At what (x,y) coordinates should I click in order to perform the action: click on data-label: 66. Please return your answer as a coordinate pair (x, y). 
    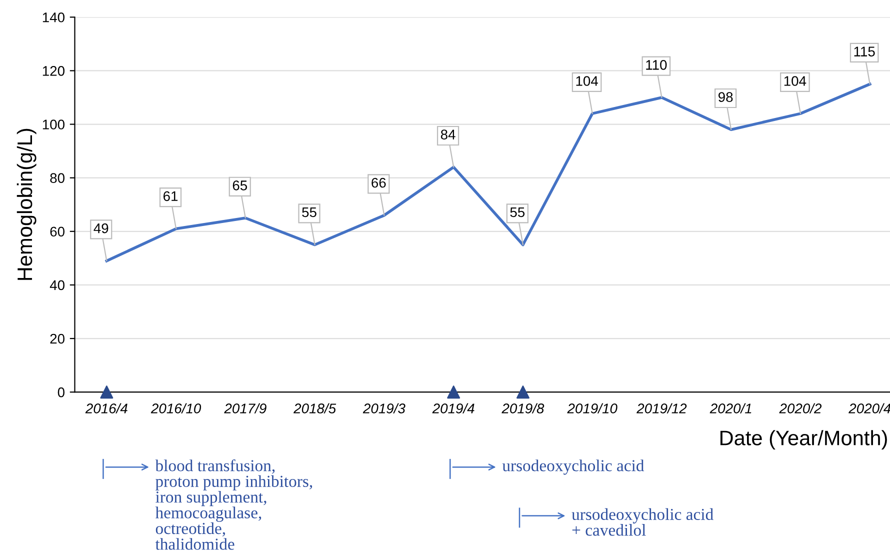
    Looking at the image, I should click on (379, 183).